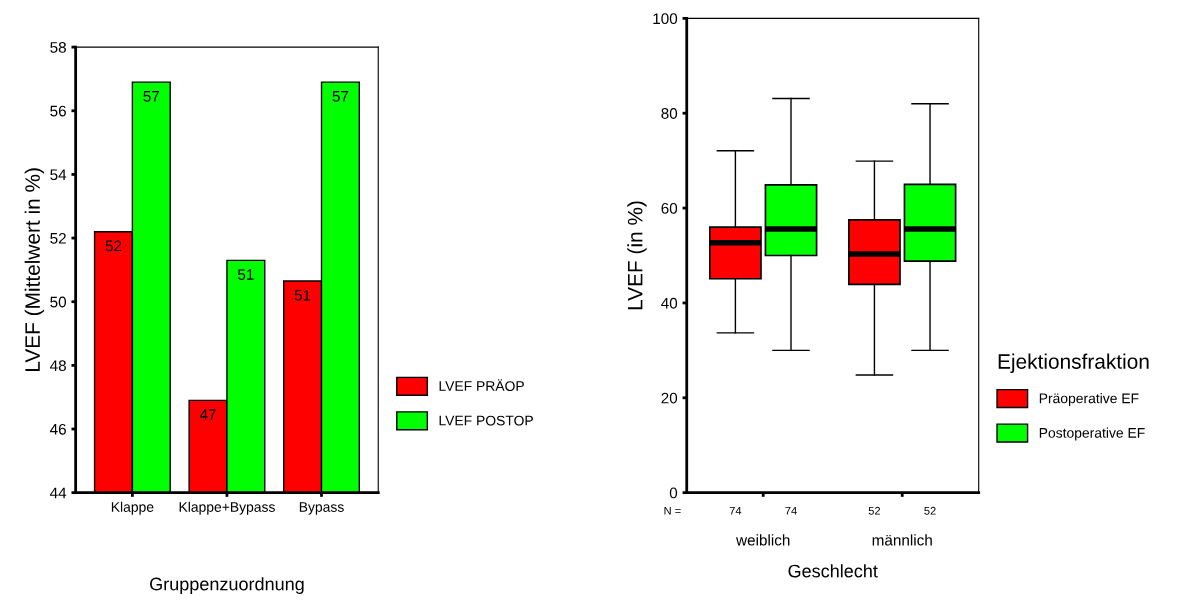 Image resolution: width=1182 pixels, height=612 pixels. What do you see at coordinates (58, 175) in the screenshot?
I see `y-tick-label: 54` at bounding box center [58, 175].